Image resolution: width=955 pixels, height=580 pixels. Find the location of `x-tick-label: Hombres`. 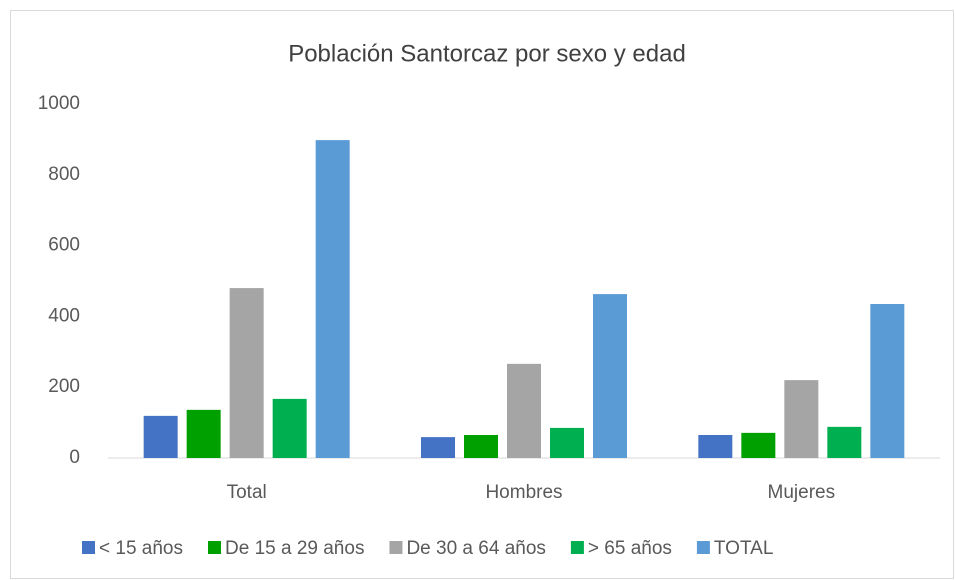

x-tick-label: Hombres is located at coordinates (523, 492).